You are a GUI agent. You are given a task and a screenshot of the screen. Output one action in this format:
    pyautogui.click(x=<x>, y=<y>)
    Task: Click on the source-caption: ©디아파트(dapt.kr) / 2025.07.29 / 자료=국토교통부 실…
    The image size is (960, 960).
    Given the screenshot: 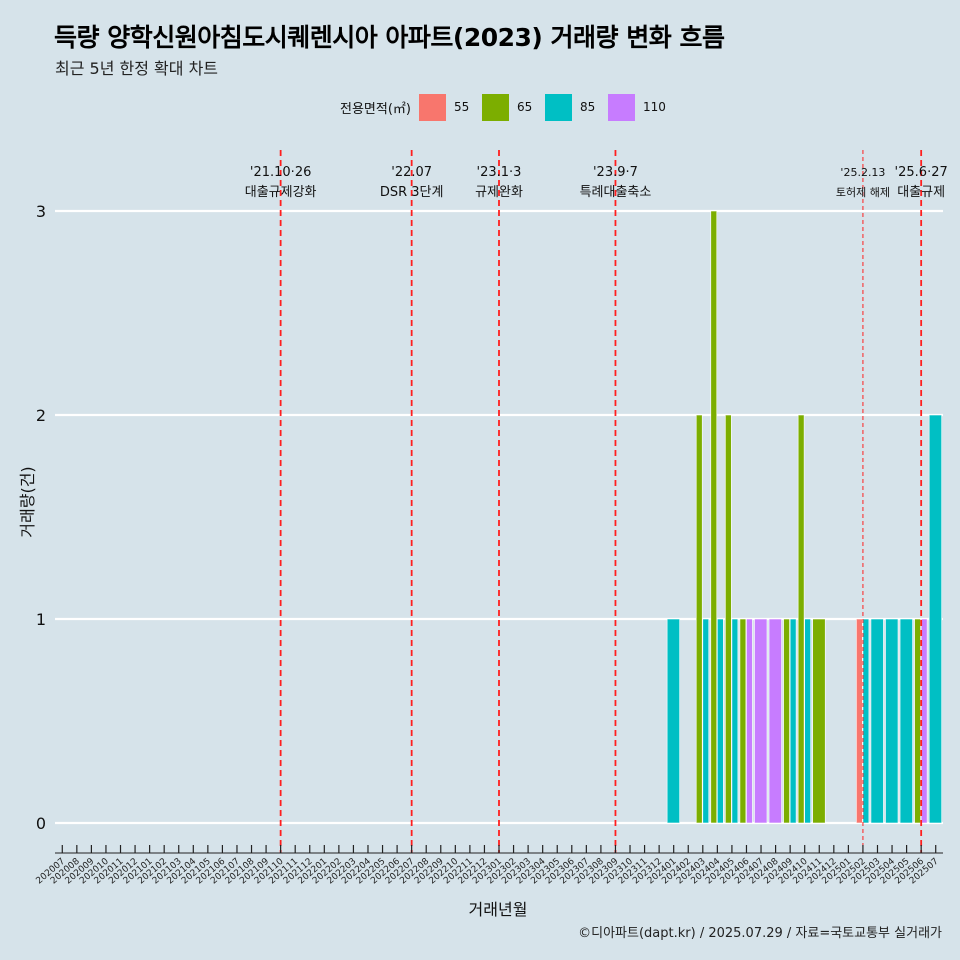 What is the action you would take?
    pyautogui.click(x=760, y=933)
    